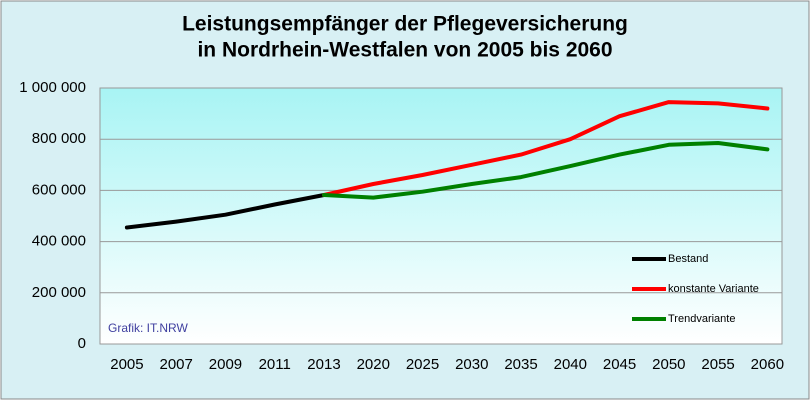 Image resolution: width=810 pixels, height=400 pixels. What do you see at coordinates (373, 364) in the screenshot?
I see `x-tick-label: 2020` at bounding box center [373, 364].